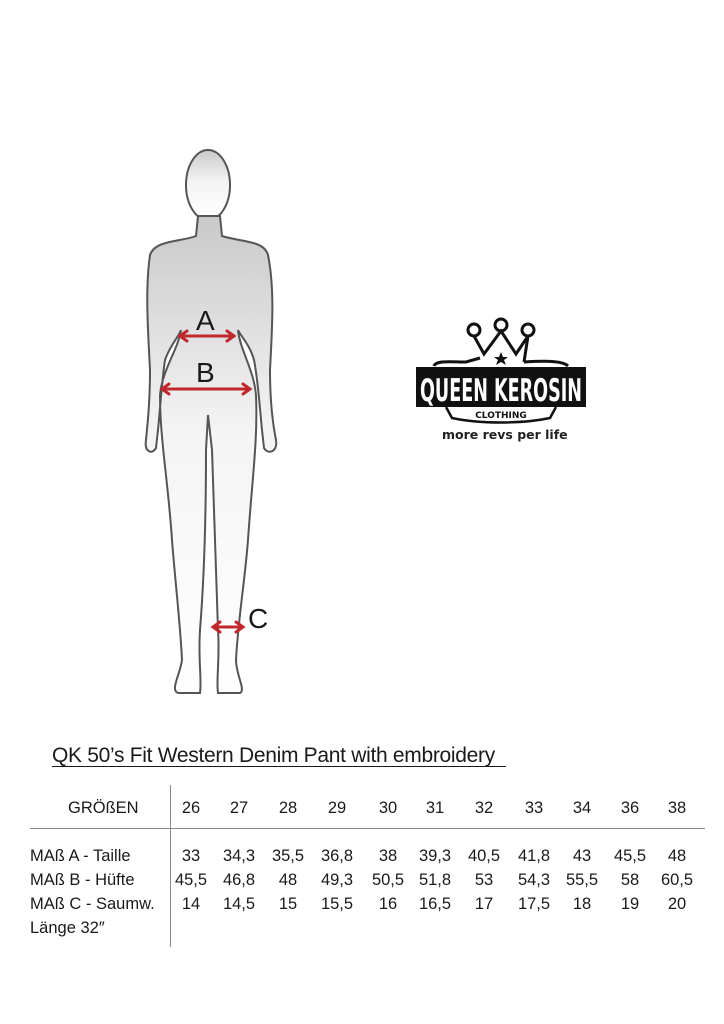 The height and width of the screenshot is (1024, 724). What do you see at coordinates (388, 904) in the screenshot?
I see `table-cell: 16` at bounding box center [388, 904].